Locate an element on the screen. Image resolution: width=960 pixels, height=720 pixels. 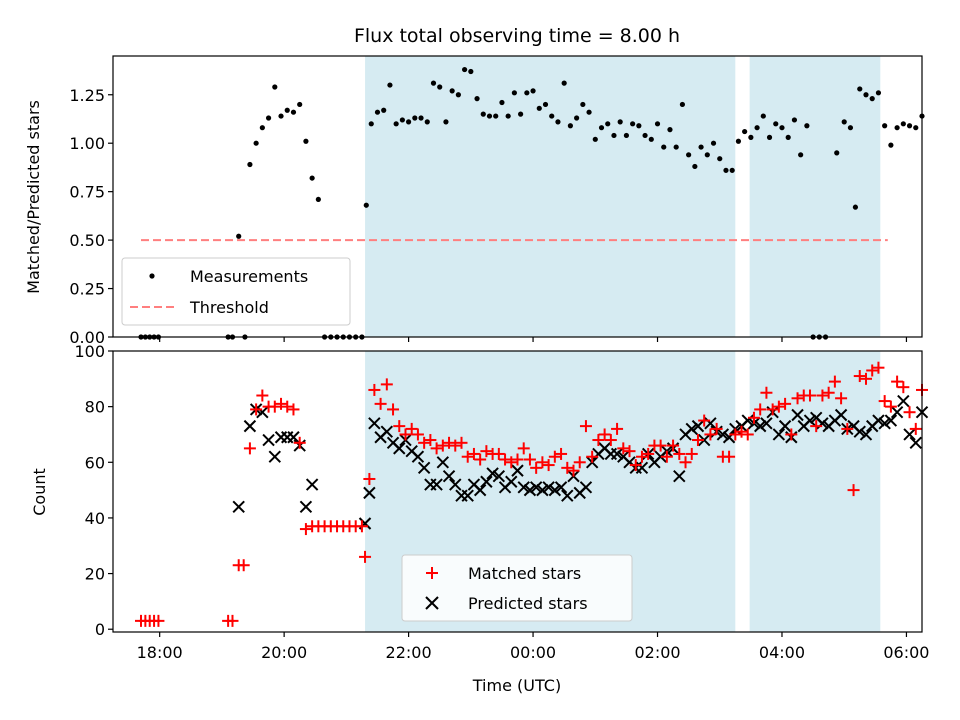
bottom-y-tick-label: 0 is located at coordinates (100, 629).